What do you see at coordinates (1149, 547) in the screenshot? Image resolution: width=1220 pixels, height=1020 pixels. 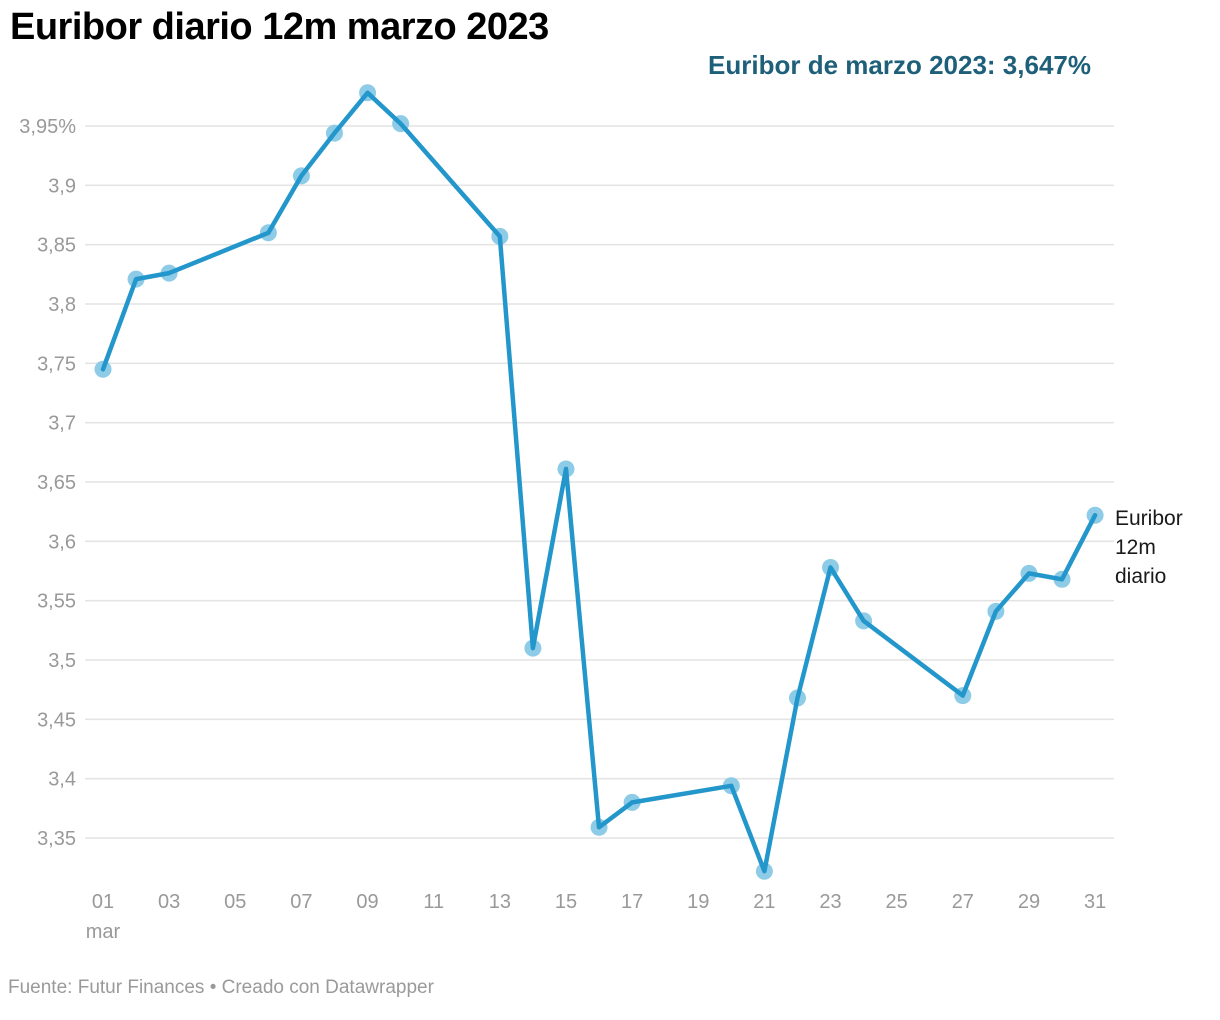 I see `series-label: Euribor 12m diario` at bounding box center [1149, 547].